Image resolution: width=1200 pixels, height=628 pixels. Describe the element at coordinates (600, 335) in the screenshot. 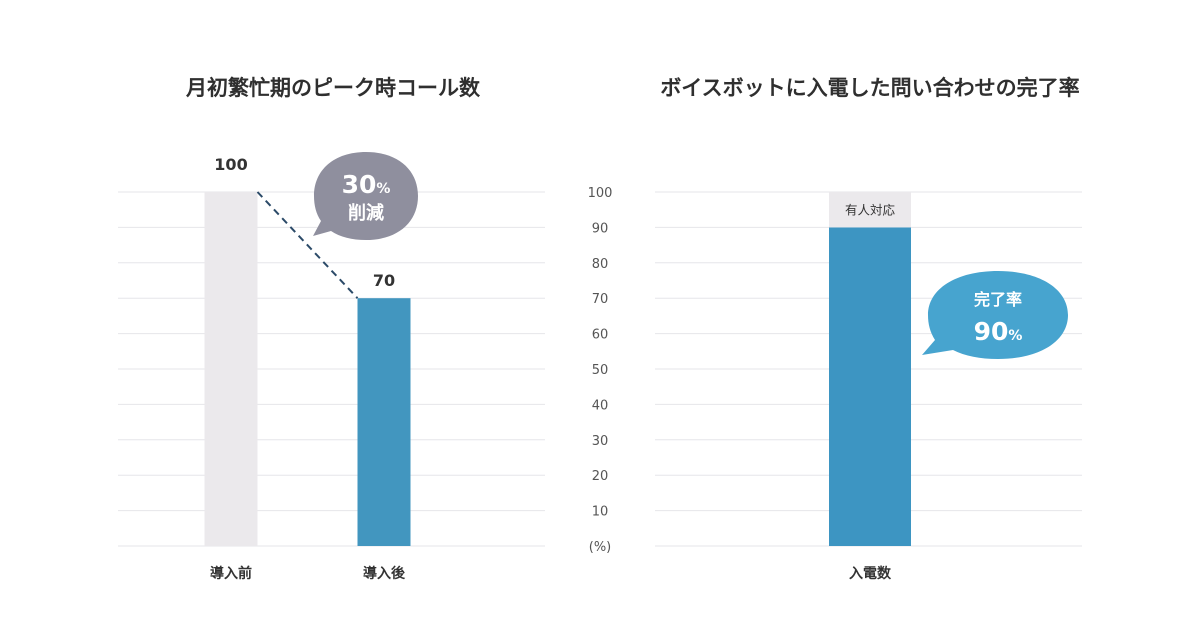

I see `y-tick-label: 60` at that location.